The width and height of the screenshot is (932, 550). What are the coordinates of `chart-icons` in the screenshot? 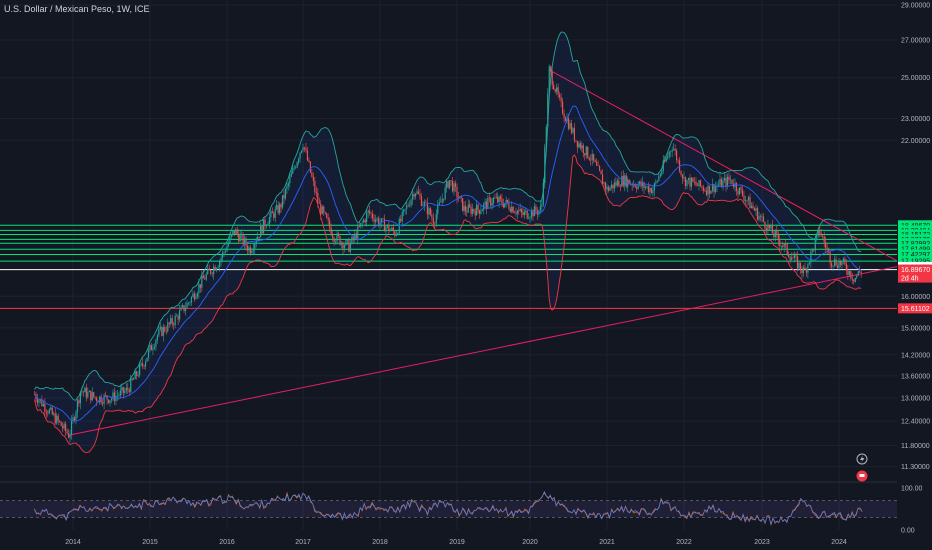 It's located at (862, 467).